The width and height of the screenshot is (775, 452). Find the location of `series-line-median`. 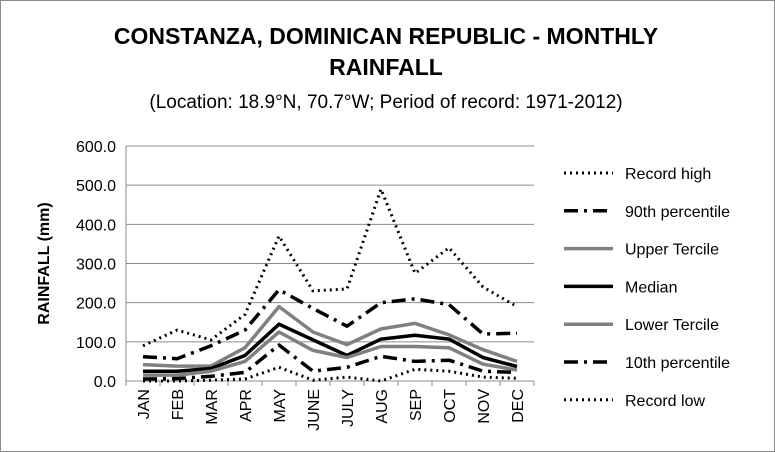

series-line-median is located at coordinates (330, 347).